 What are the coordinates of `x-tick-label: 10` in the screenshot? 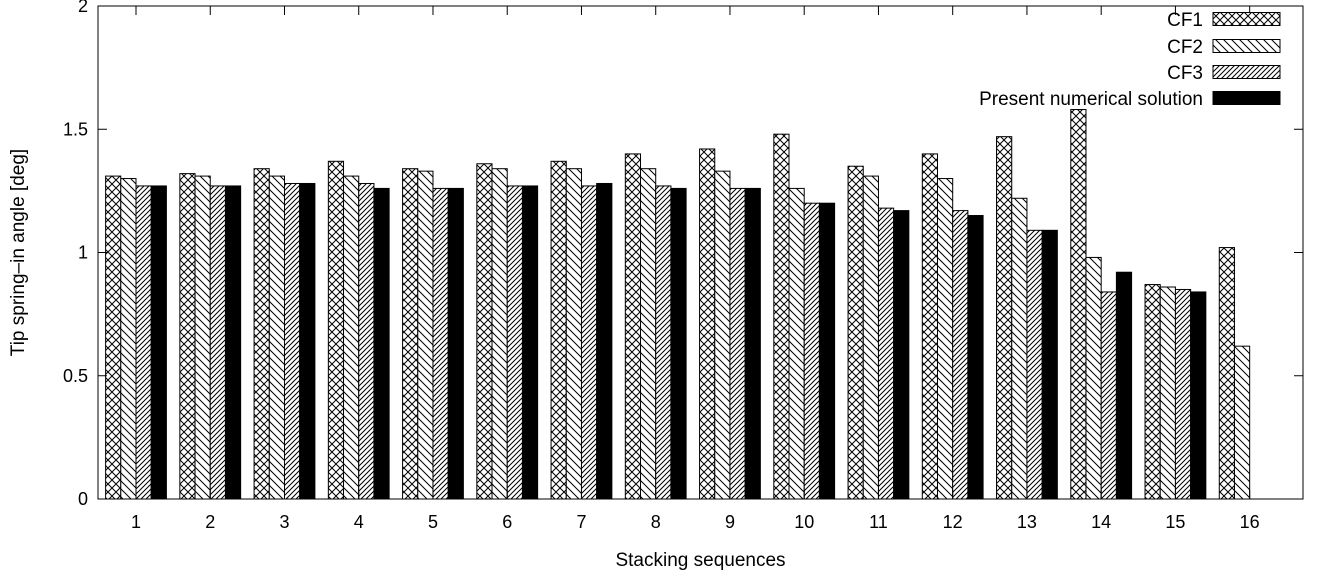 It's located at (804, 522).